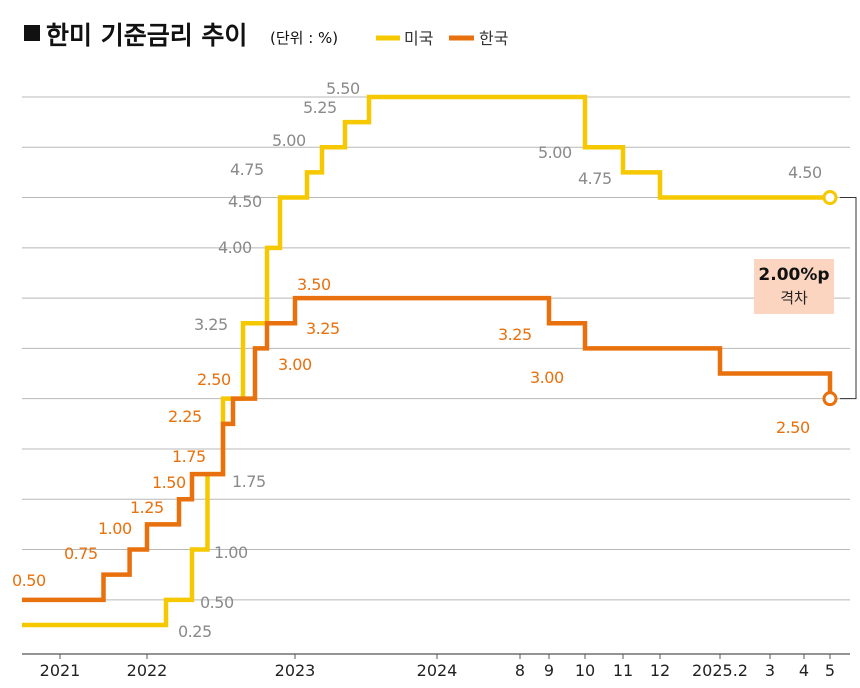 This screenshot has height=688, width=860. What do you see at coordinates (211, 324) in the screenshot?
I see `data-label-us: 3.25` at bounding box center [211, 324].